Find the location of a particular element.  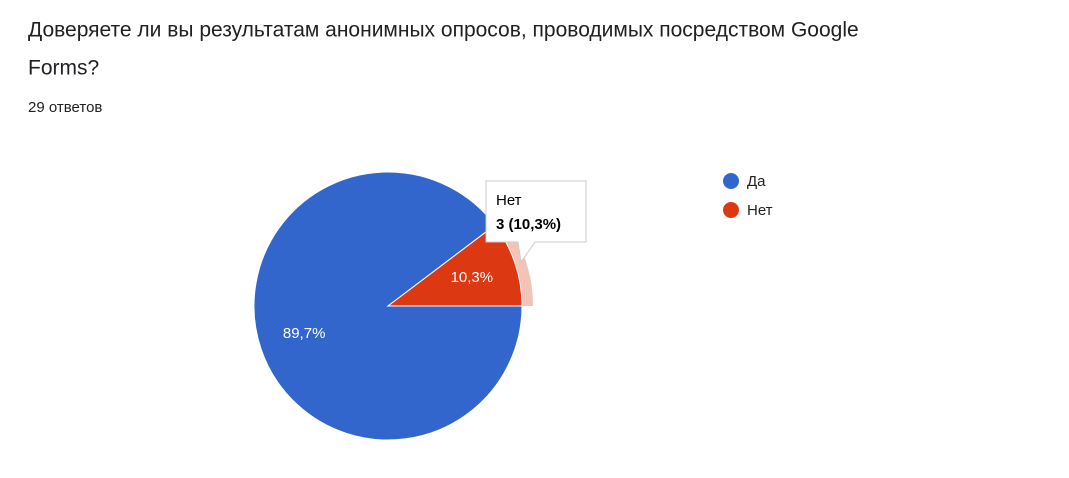

legend-label: Нет is located at coordinates (760, 210).